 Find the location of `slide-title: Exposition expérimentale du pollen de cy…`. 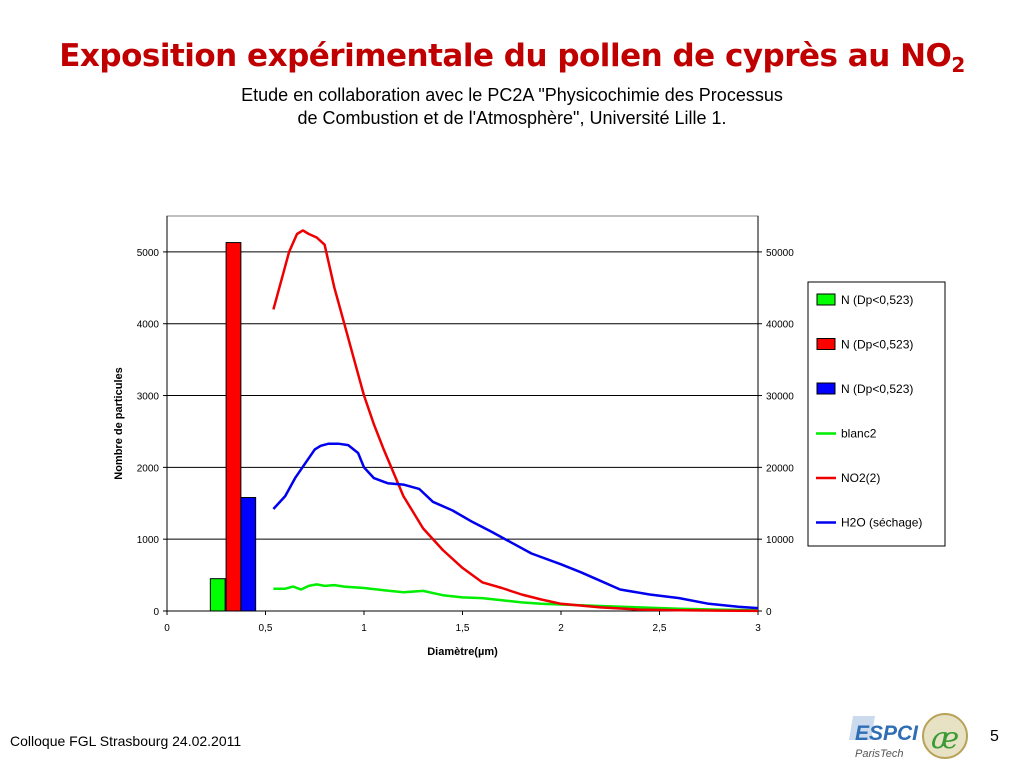

slide-title: Exposition expérimentale du pollen de cy… is located at coordinates (512, 57).